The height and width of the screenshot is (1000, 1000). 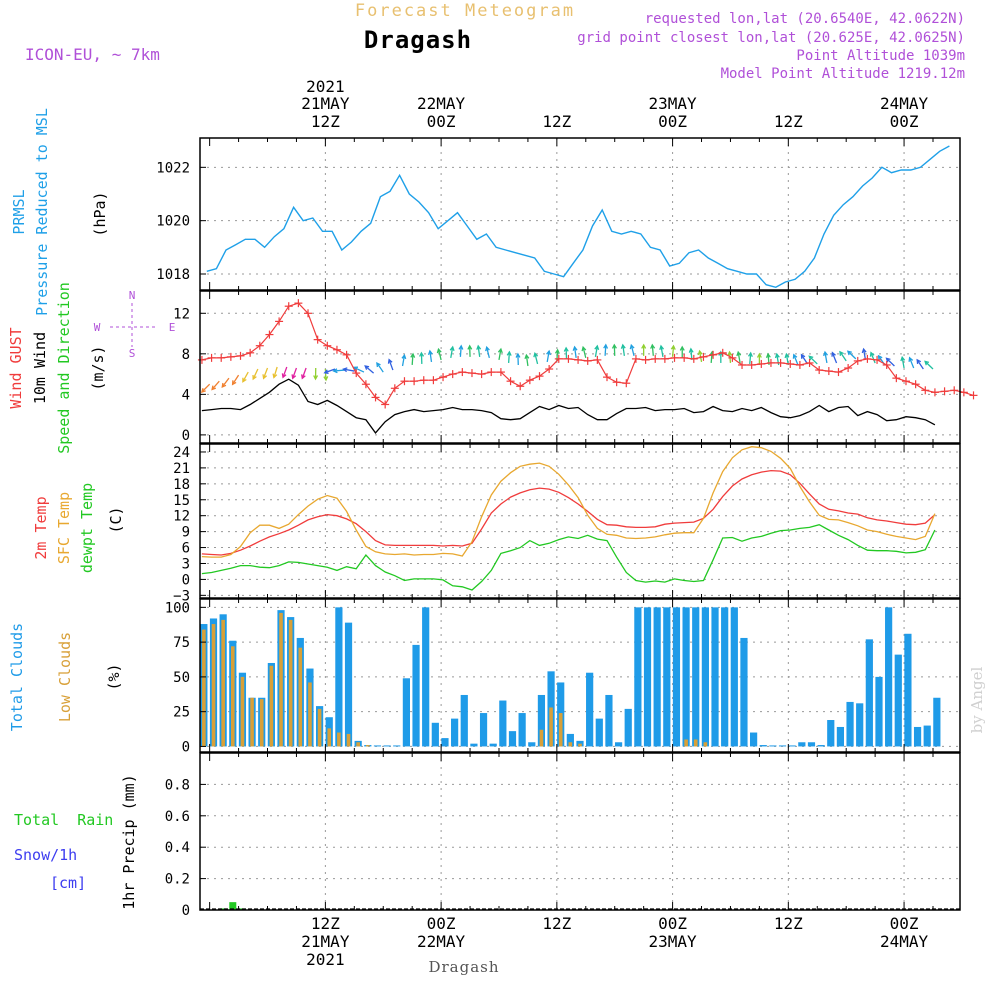 I want to click on snow-label: Snow/1h, so click(x=45, y=855).